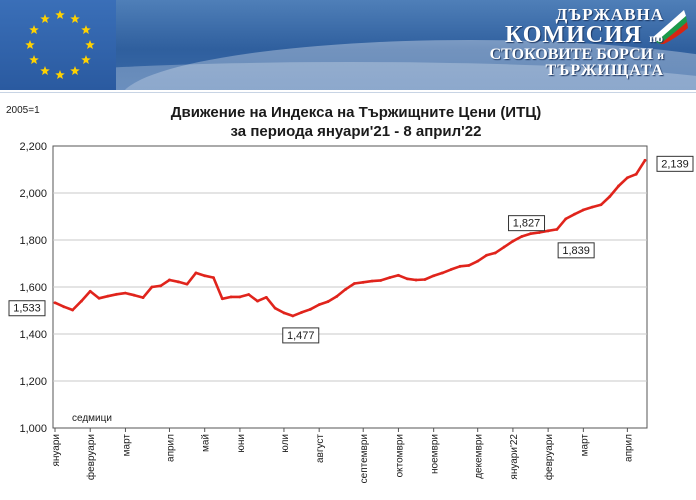 Image resolution: width=696 pixels, height=500 pixels. I want to click on data-label: 2,139, so click(675, 164).